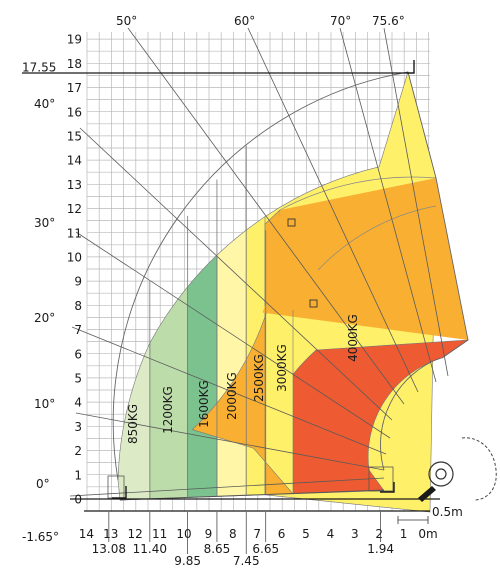  I want to click on x-tick-label: 10, so click(183, 534).